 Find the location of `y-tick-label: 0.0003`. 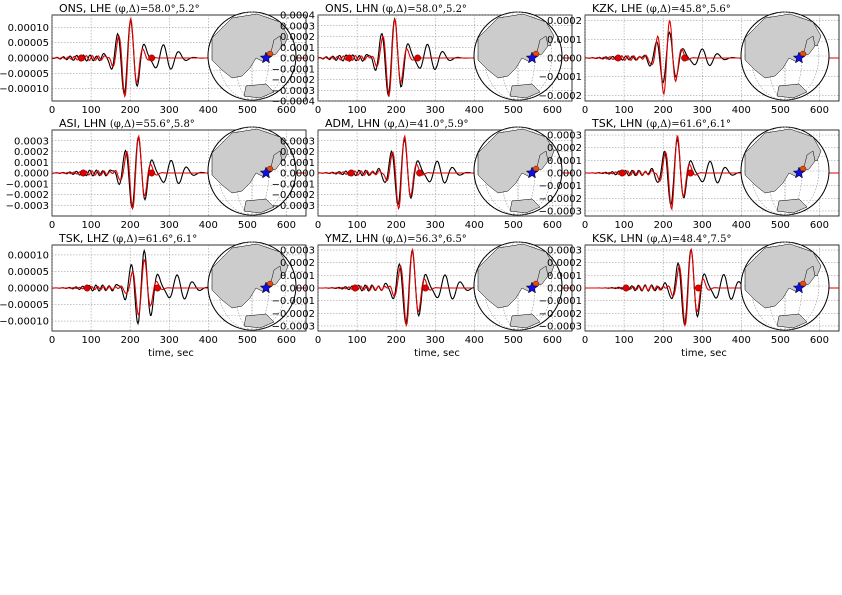

y-tick-label: 0.0003 is located at coordinates (564, 136).